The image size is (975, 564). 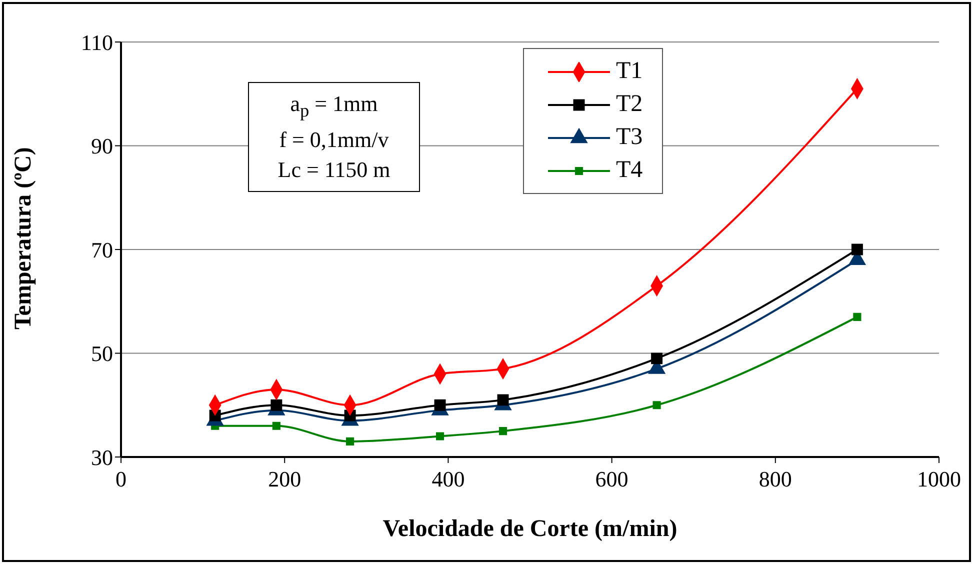 What do you see at coordinates (448, 479) in the screenshot?
I see `x-tick-label: 400` at bounding box center [448, 479].